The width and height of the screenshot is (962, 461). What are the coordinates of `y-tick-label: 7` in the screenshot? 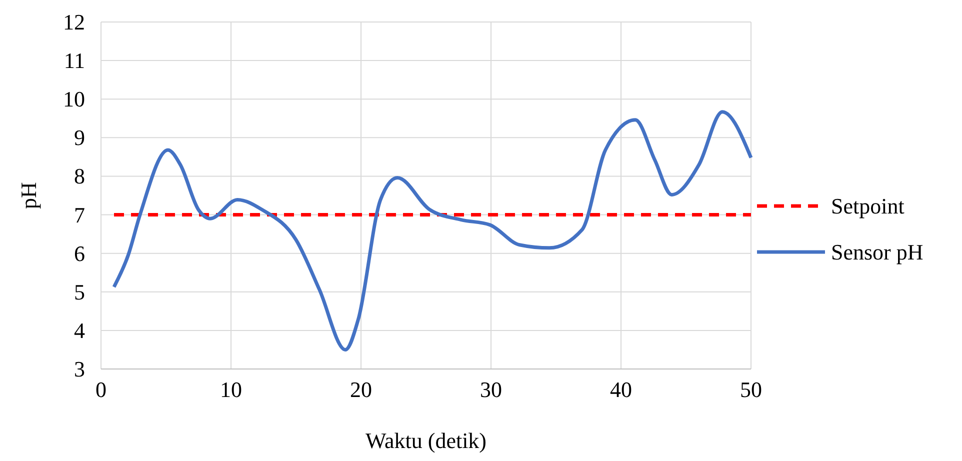 It's located at (79, 215).